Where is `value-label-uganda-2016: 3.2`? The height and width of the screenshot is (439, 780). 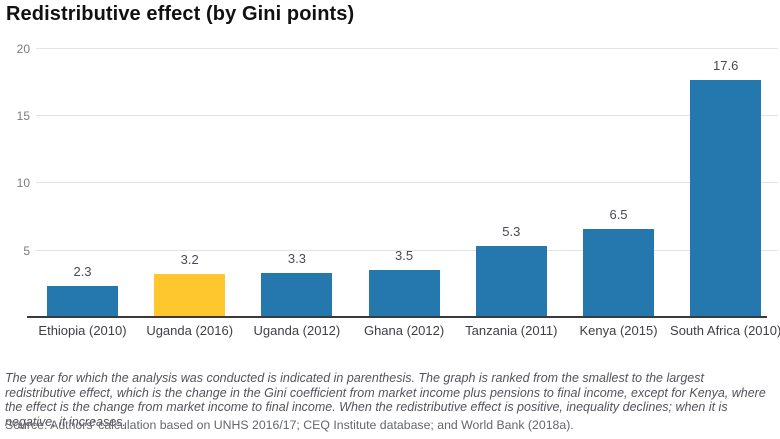 value-label-uganda-2016: 3.2 is located at coordinates (189, 259).